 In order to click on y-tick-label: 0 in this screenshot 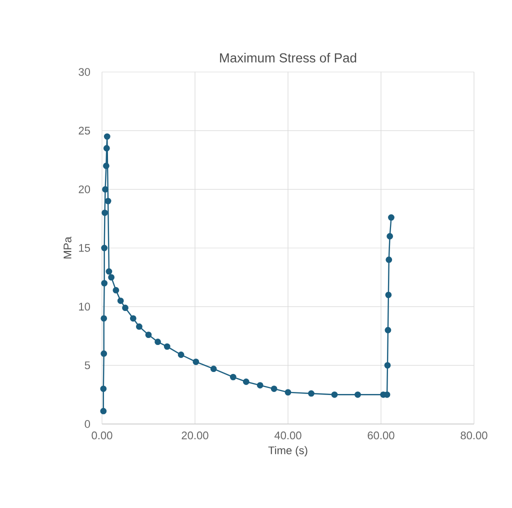, I will do `click(87, 424)`.